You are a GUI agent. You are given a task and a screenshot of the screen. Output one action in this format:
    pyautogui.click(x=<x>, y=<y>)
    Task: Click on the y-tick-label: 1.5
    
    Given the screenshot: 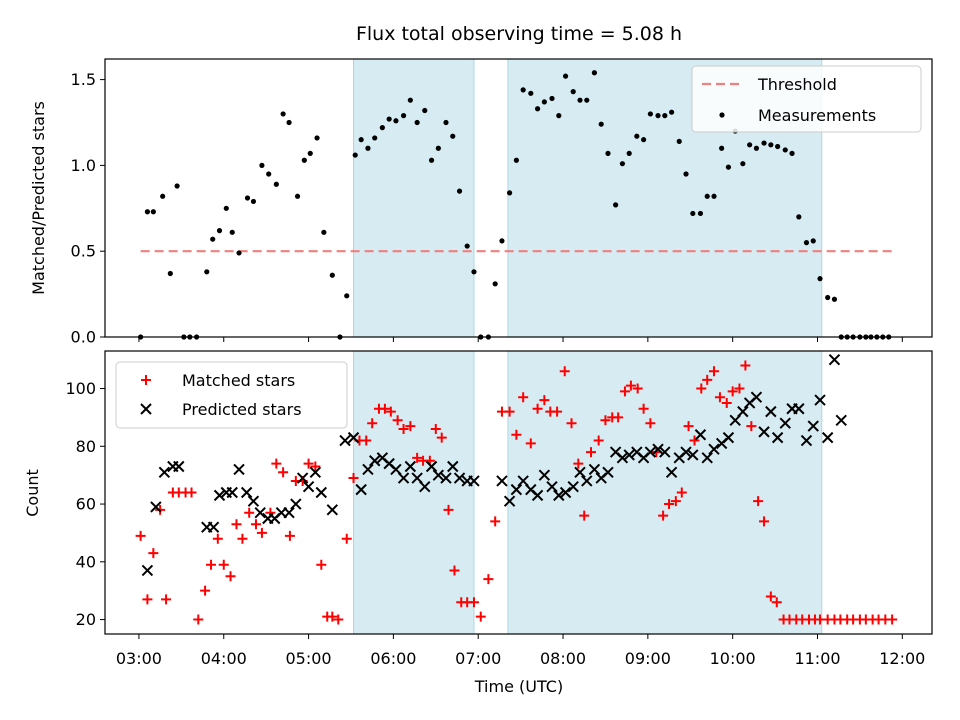 What is the action you would take?
    pyautogui.click(x=83, y=79)
    